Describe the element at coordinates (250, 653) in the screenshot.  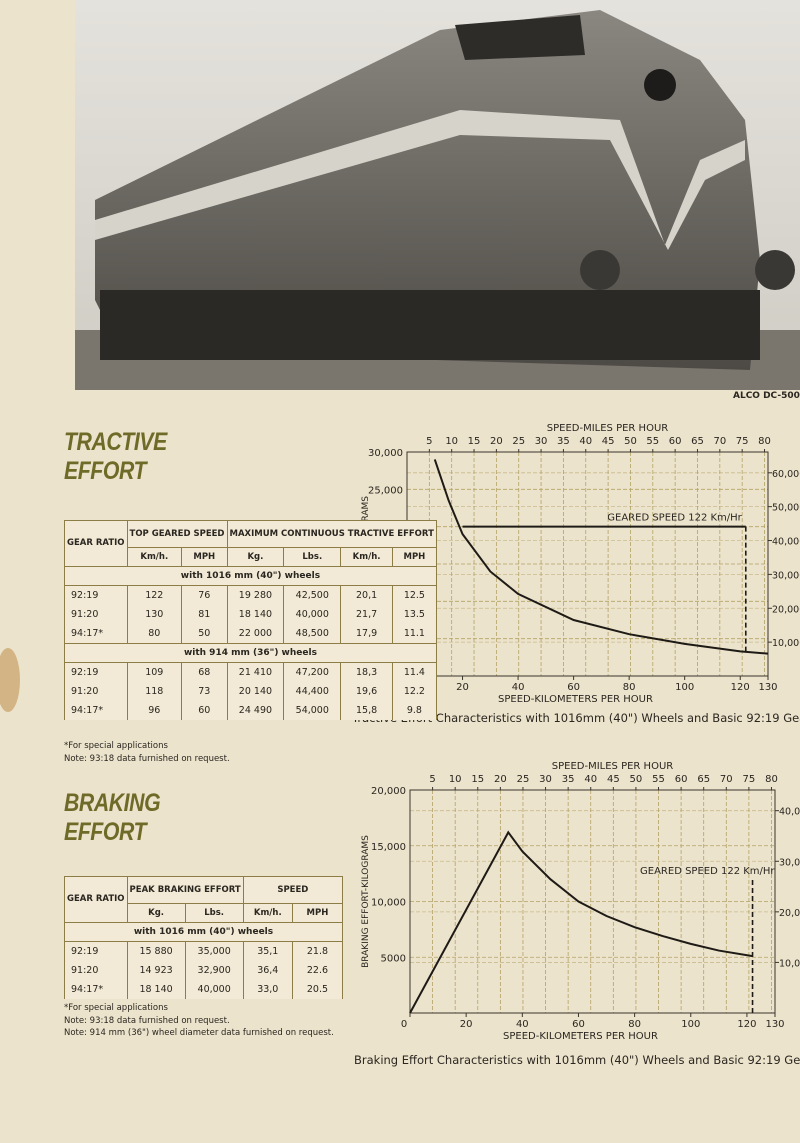
I see `group-row: with 914 mm (36") wheels` at that location.